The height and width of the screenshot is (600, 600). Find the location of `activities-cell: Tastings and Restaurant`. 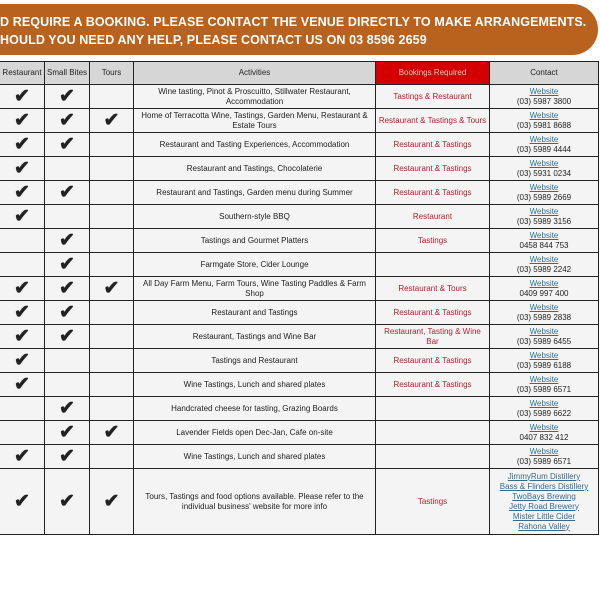

activities-cell: Tastings and Restaurant is located at coordinates (254, 360).